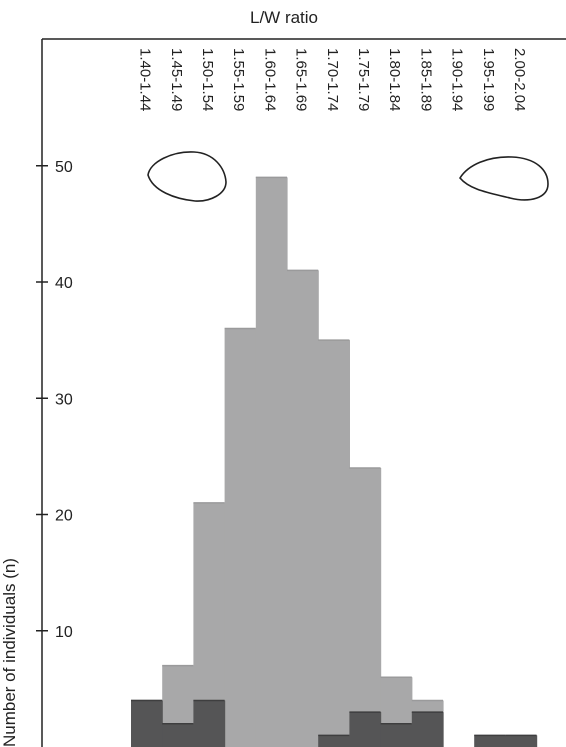 Image resolution: width=566 pixels, height=747 pixels. I want to click on x-label-1.85-1.89: 1.85-1.89, so click(425, 79).